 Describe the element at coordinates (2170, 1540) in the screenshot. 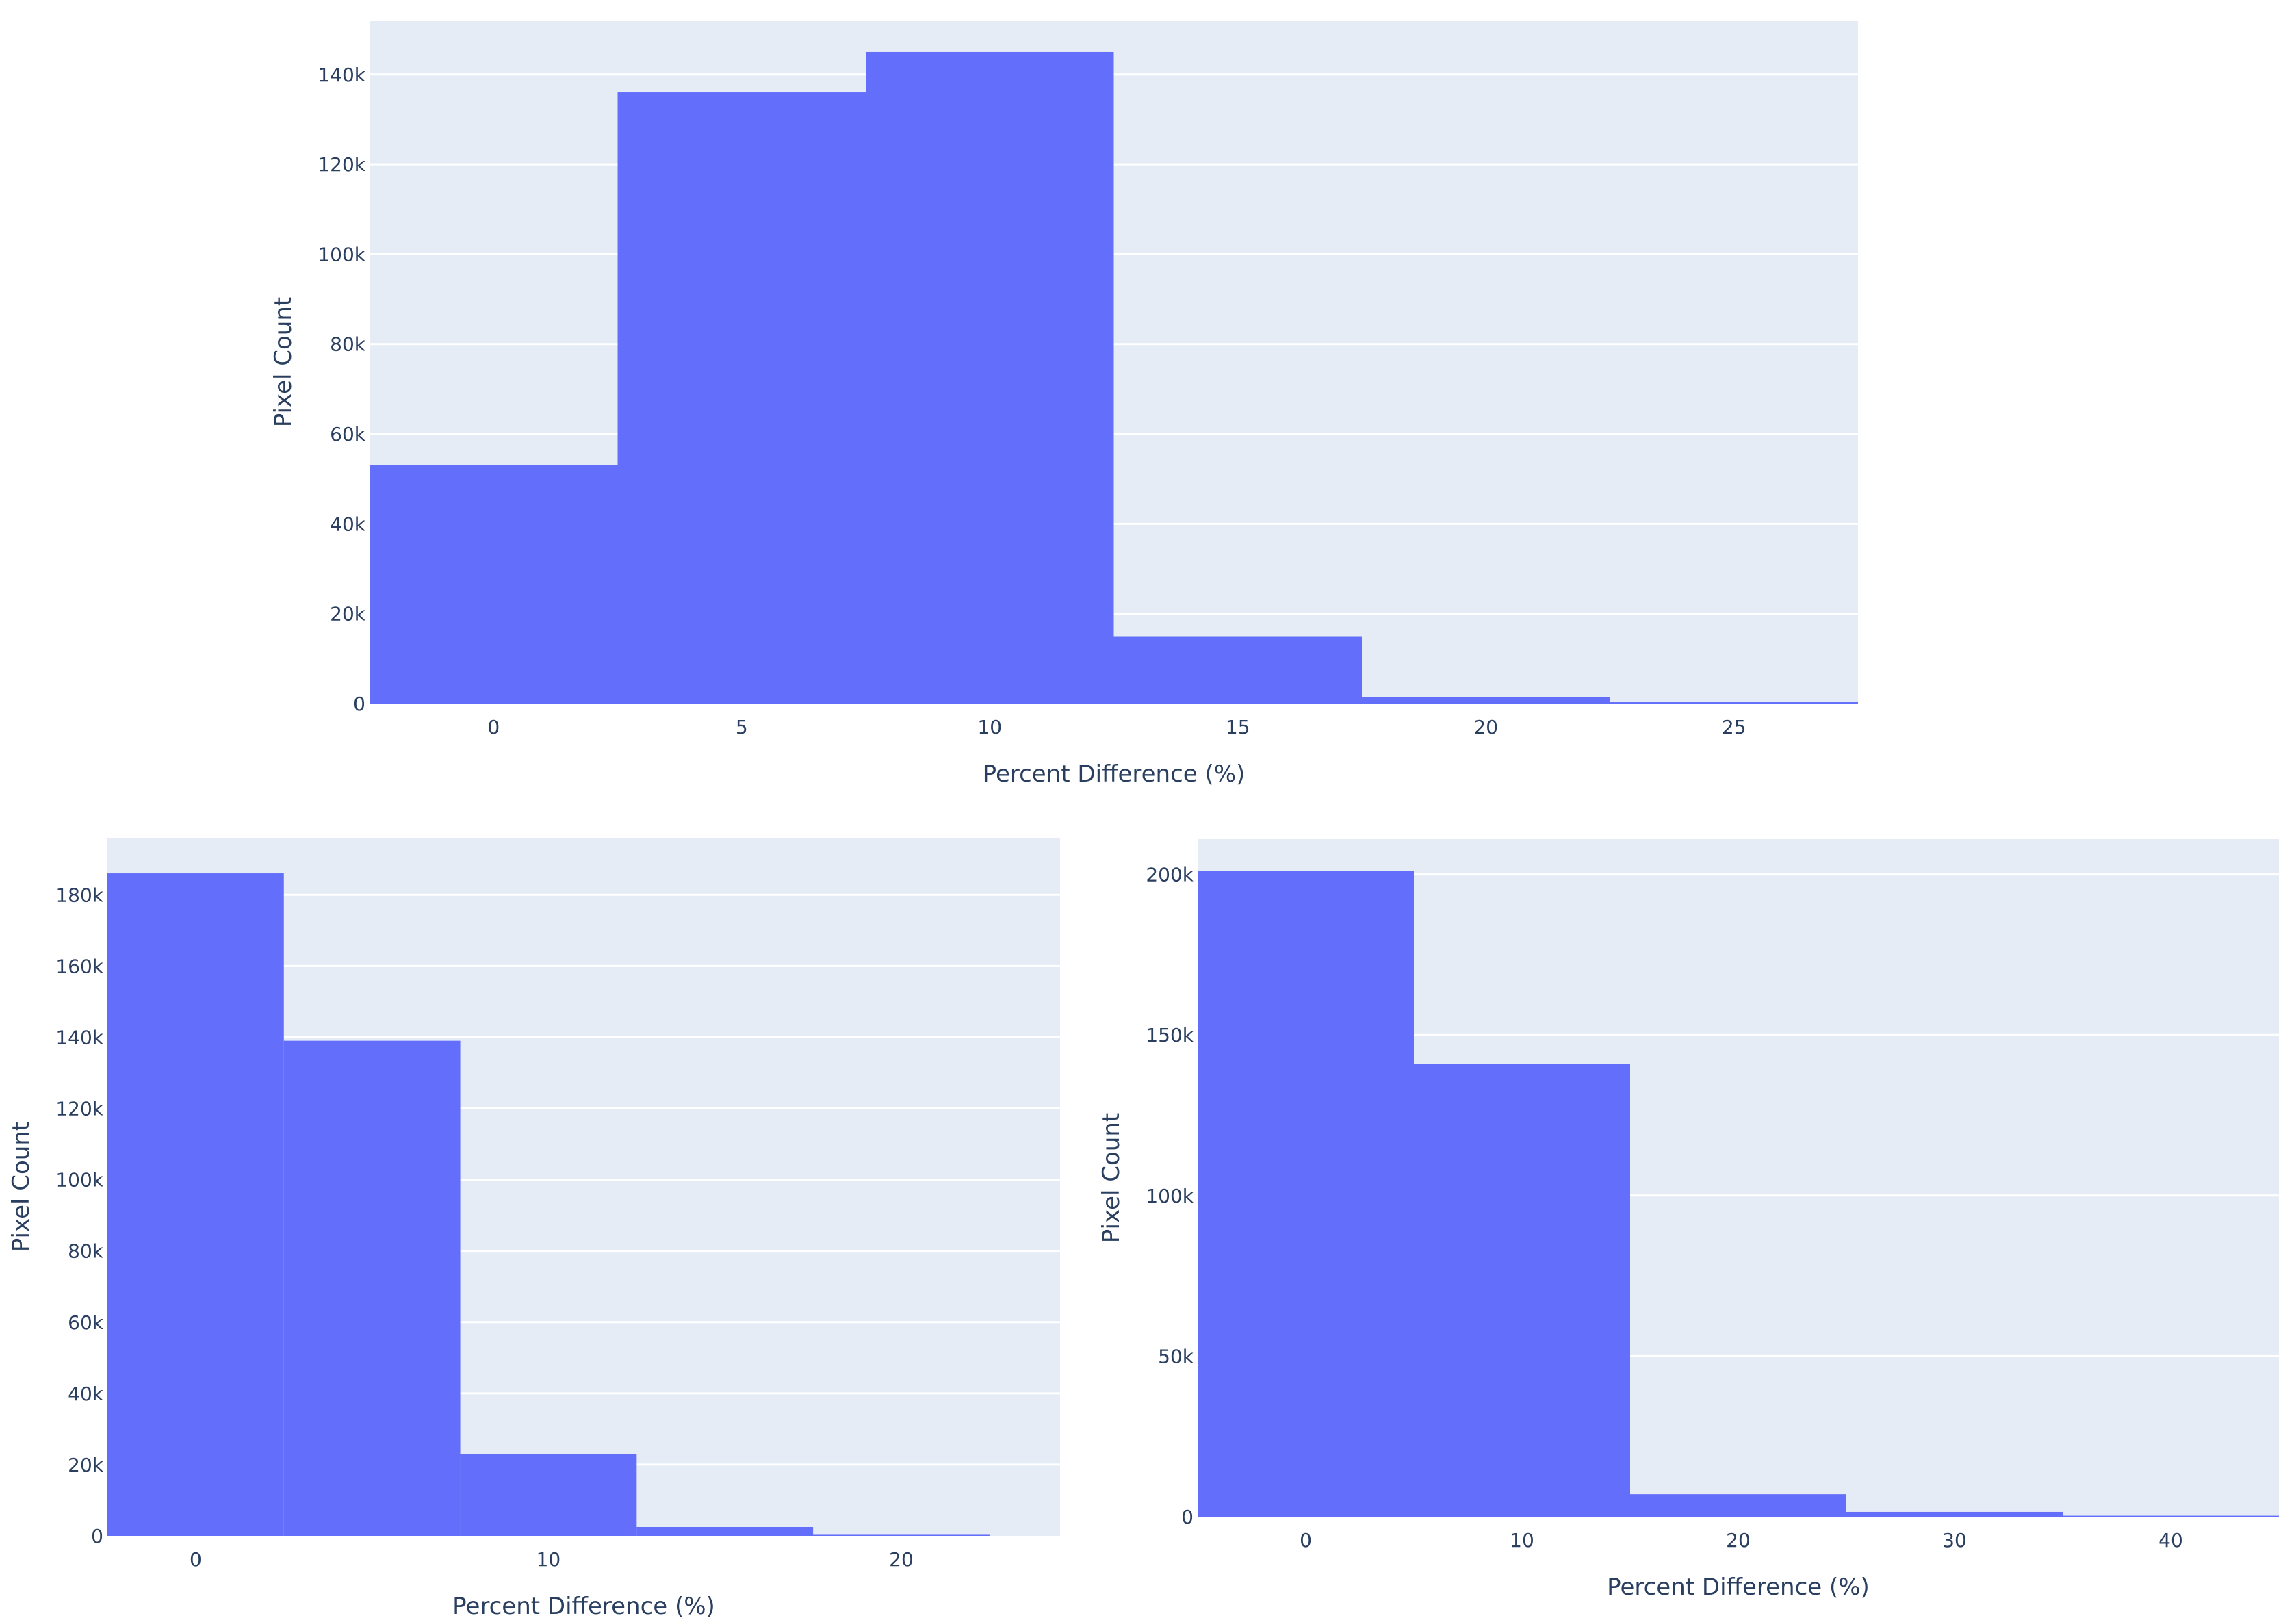

I see `x-tick-label: 40` at that location.